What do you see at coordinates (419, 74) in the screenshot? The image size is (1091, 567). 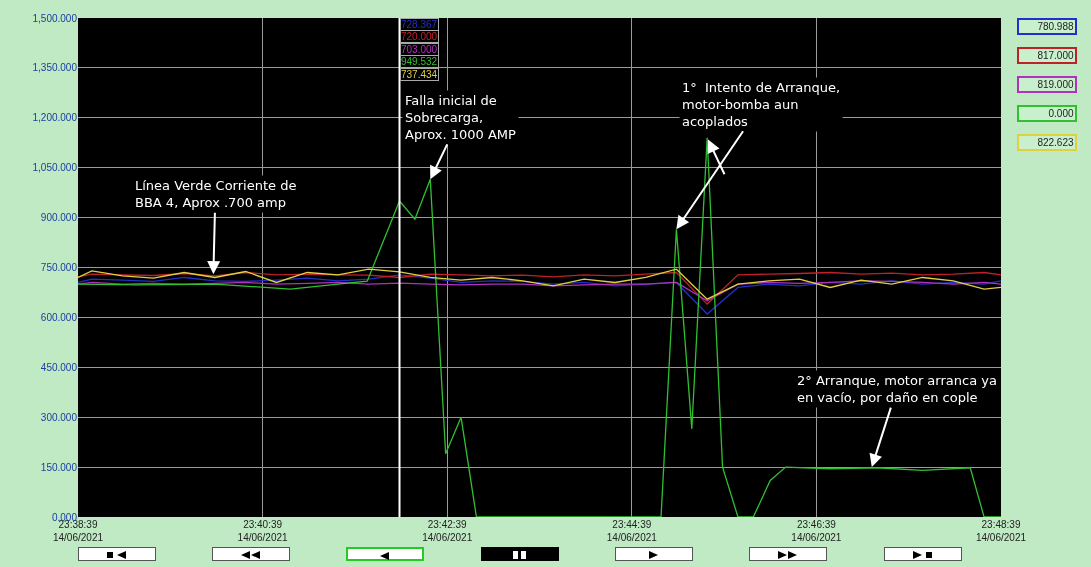 I see `annotation: 737.434` at bounding box center [419, 74].